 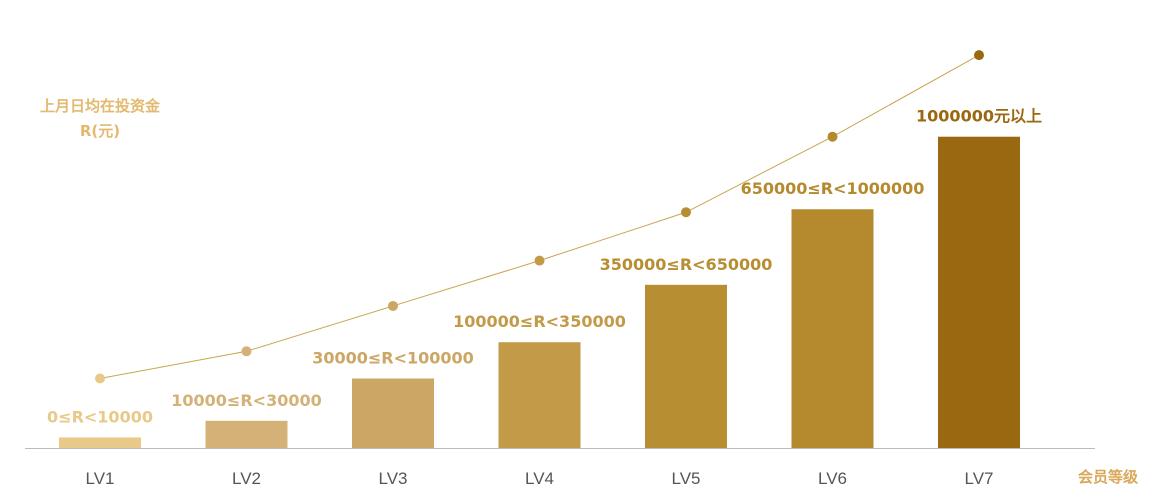 What do you see at coordinates (979, 478) in the screenshot?
I see `category-label-lv7: LV7` at bounding box center [979, 478].